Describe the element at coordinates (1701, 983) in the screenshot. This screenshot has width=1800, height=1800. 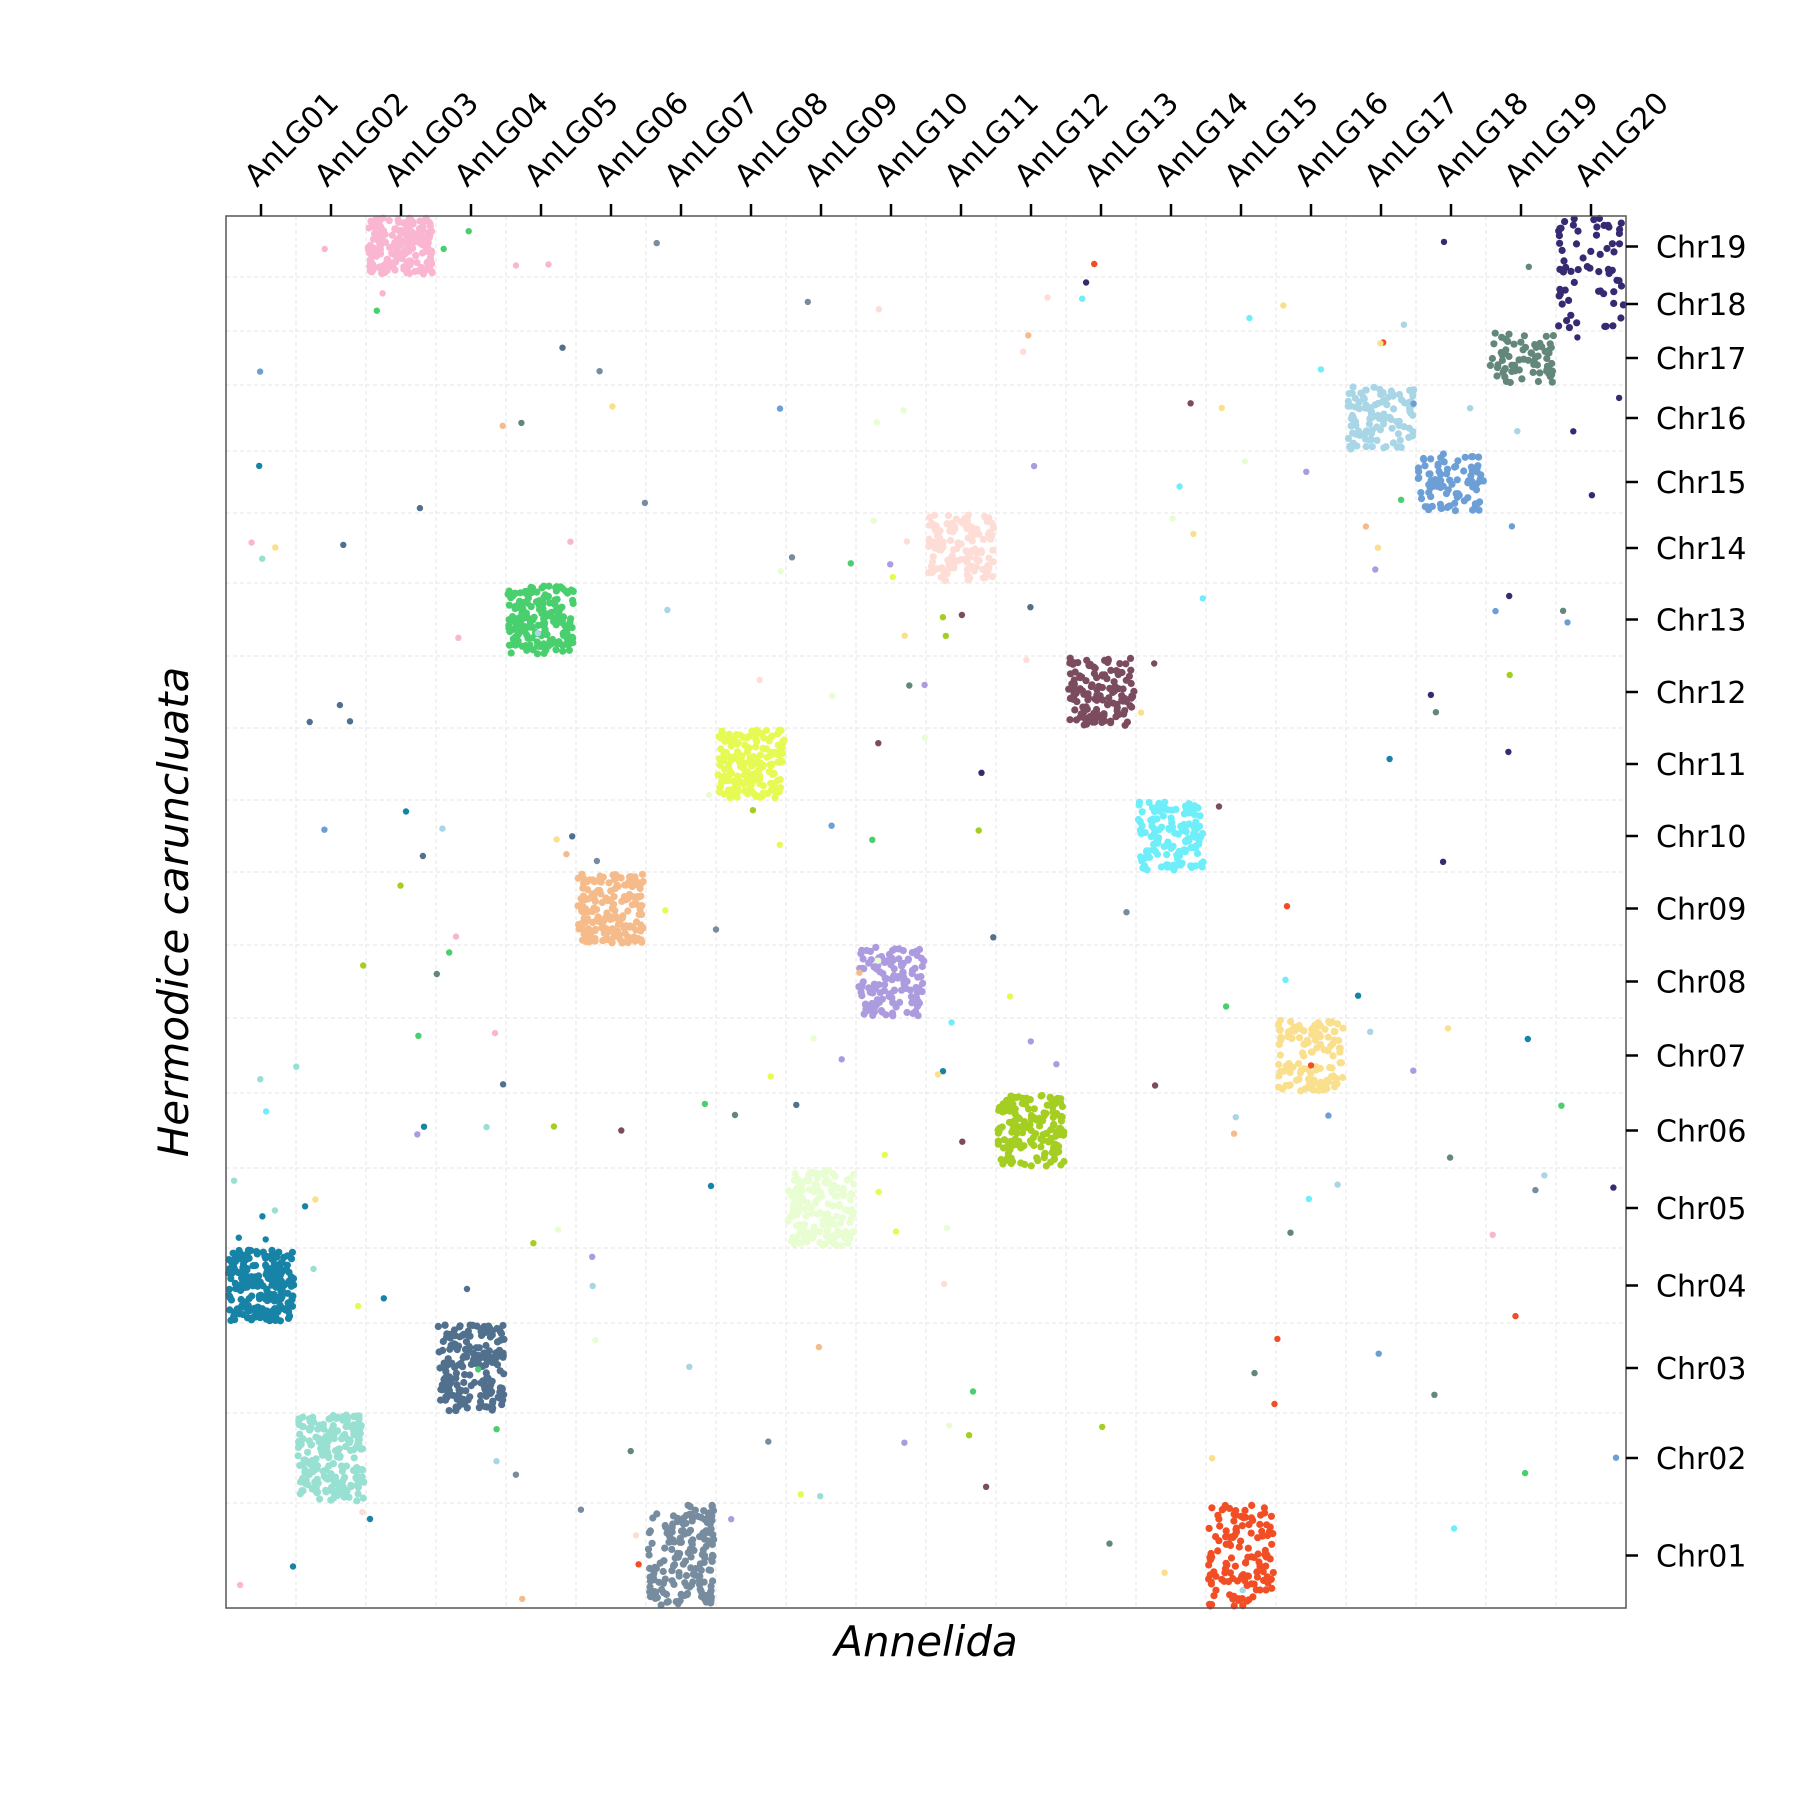
I see `y-tick-label: Chr08` at that location.